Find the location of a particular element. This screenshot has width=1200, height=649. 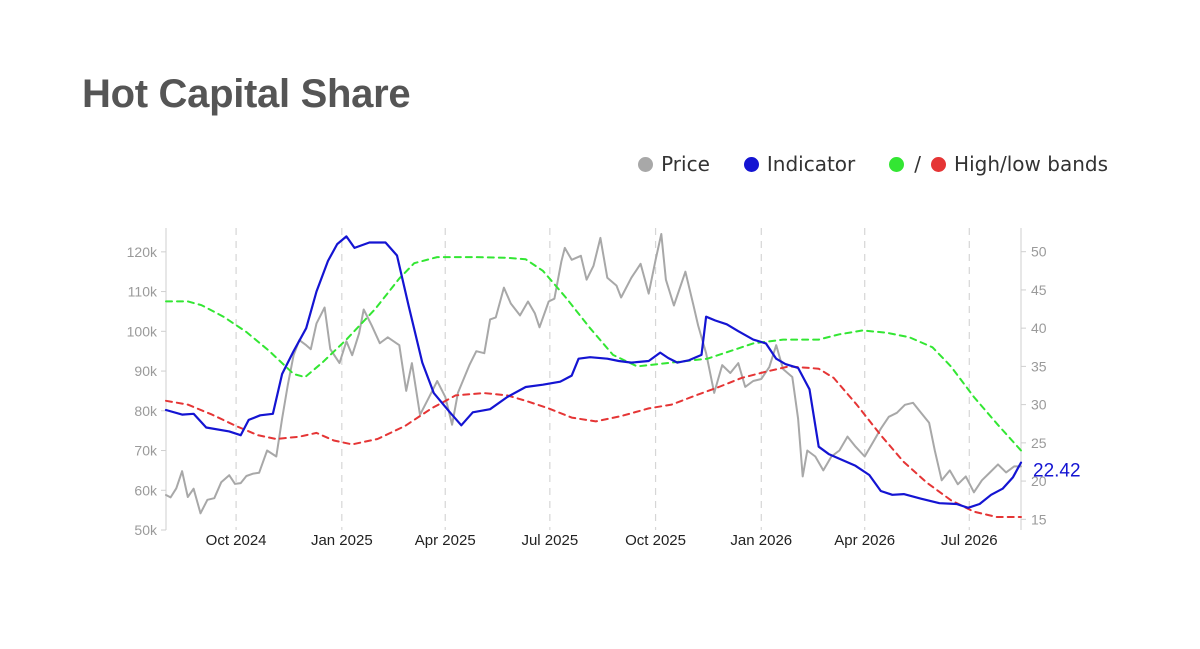

x-tick-label: Jul 2025 is located at coordinates (549, 540).